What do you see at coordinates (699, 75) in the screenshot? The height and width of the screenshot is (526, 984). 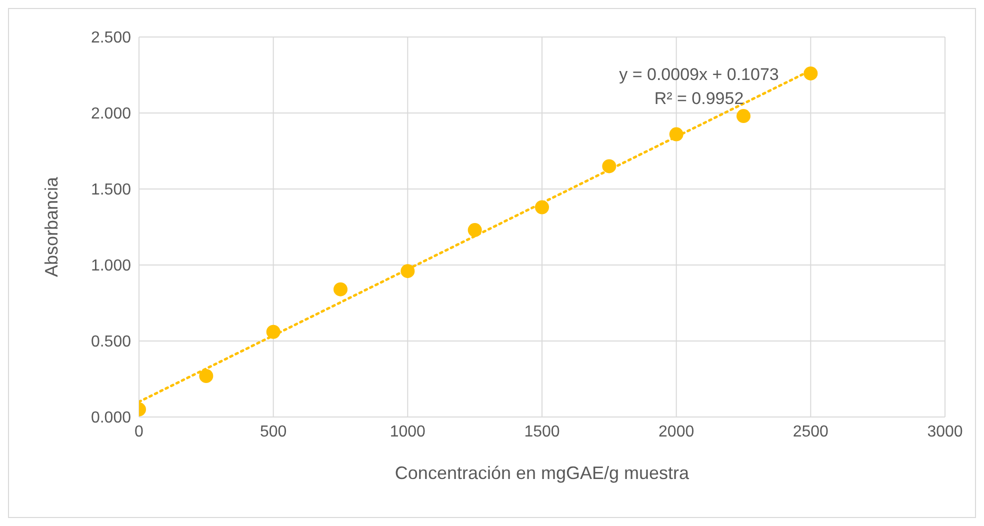 I see `annotation: y = 0.0009x + 0.1073` at bounding box center [699, 75].